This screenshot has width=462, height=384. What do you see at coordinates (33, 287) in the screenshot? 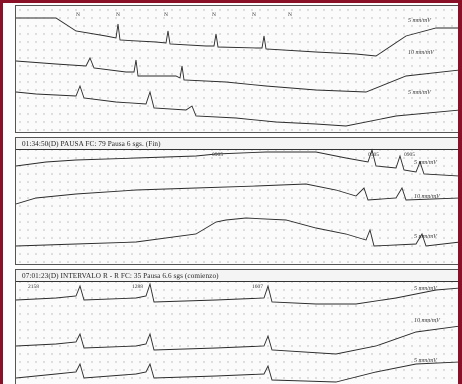
I see `beat-label: 2158` at bounding box center [33, 287].